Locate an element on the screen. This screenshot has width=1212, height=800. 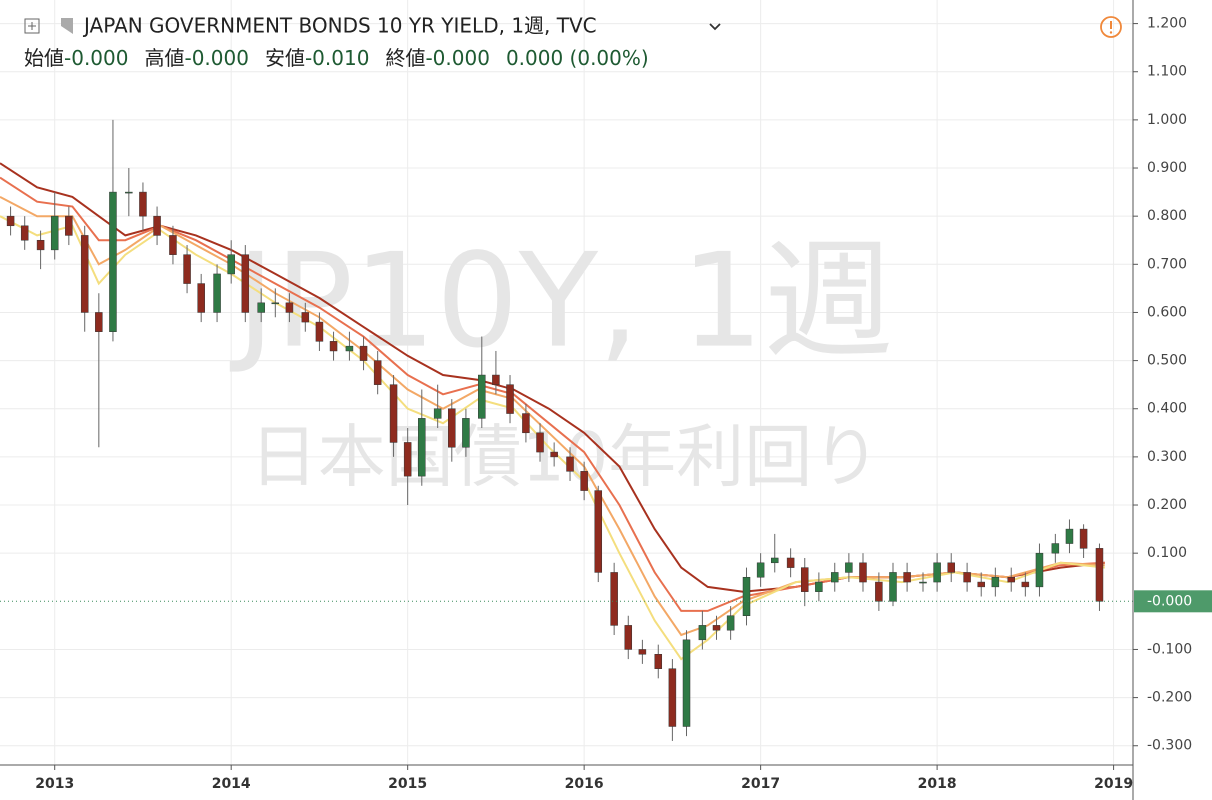
y-tick-label: -0.100 is located at coordinates (1169, 649).